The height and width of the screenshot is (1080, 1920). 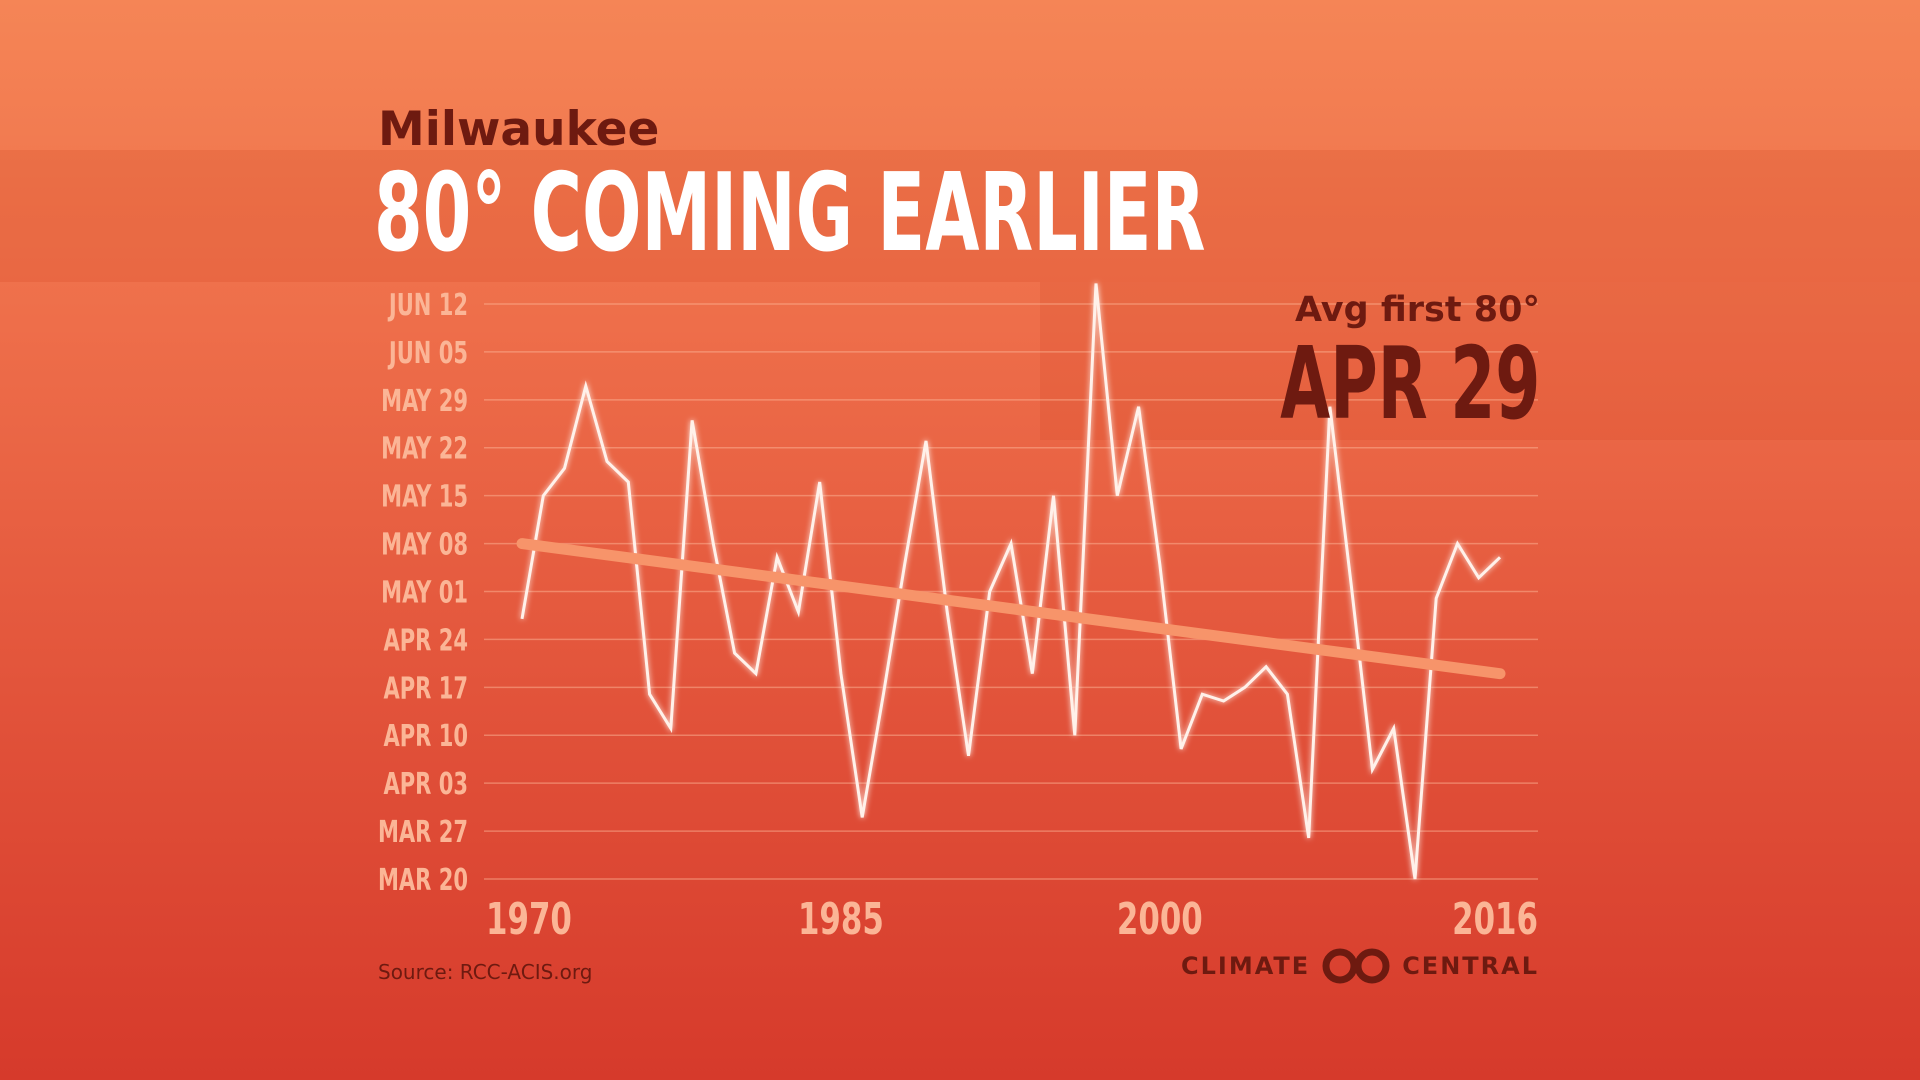 I want to click on x-tick-label: 1985, so click(x=841, y=919).